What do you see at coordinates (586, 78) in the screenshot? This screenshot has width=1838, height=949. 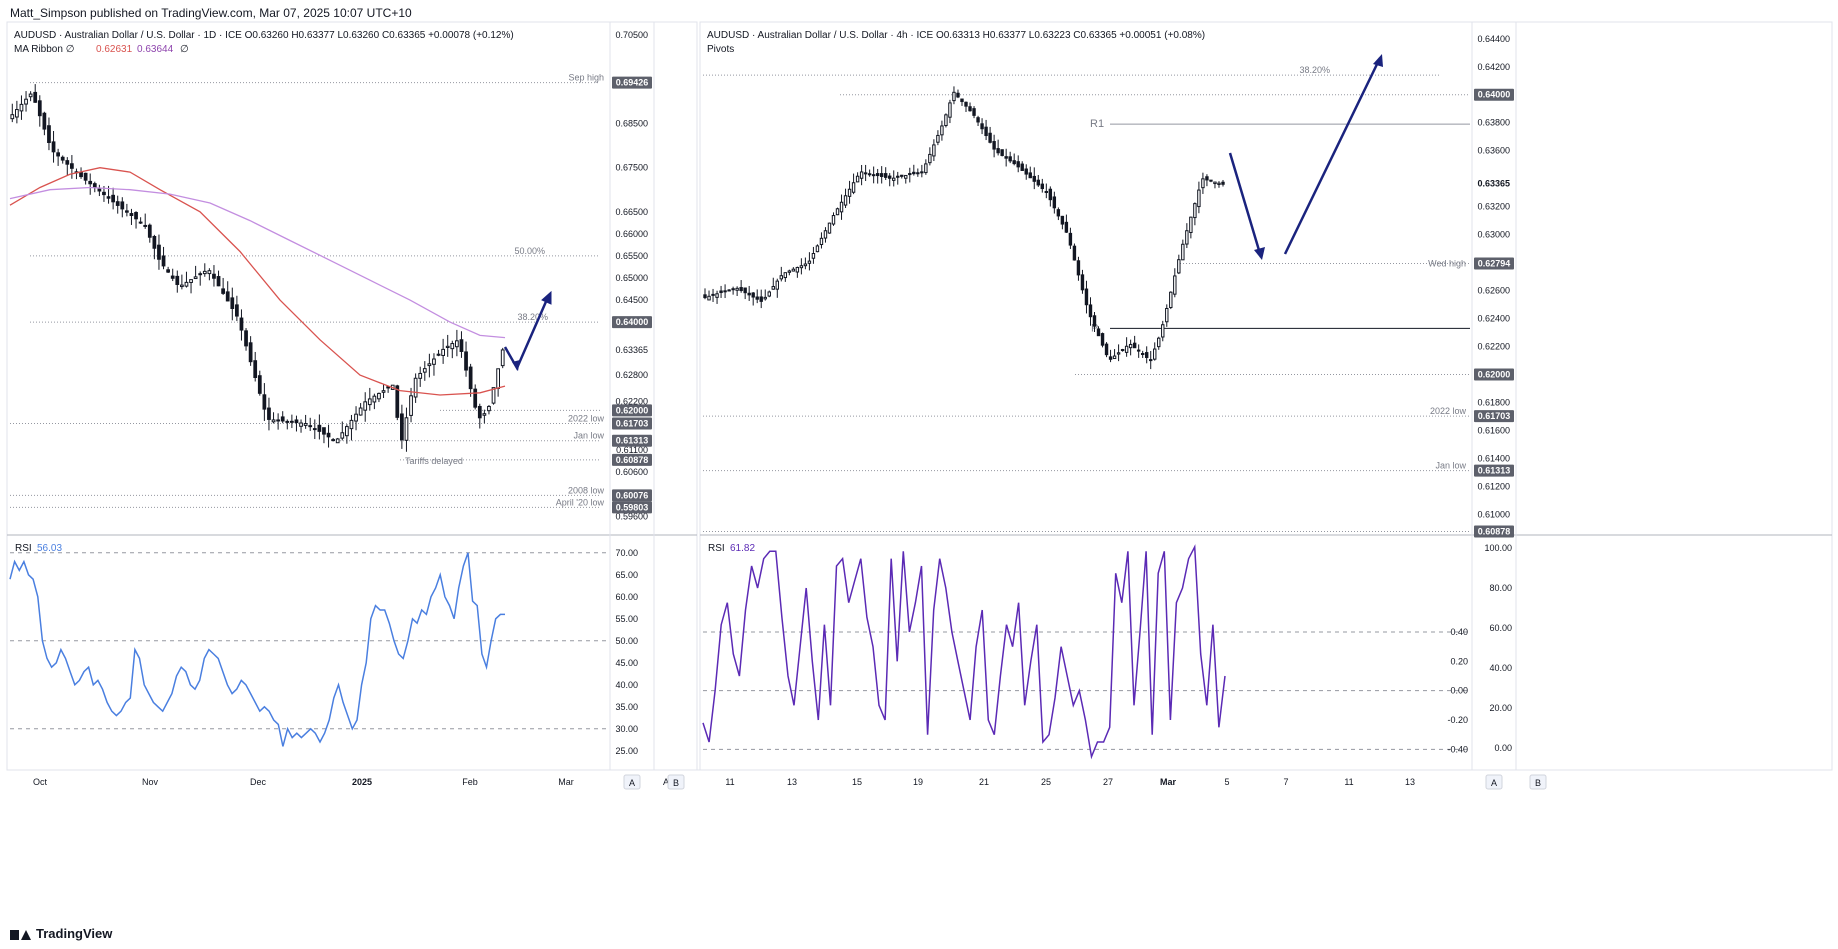 I see `left-level-label: Sep high` at bounding box center [586, 78].